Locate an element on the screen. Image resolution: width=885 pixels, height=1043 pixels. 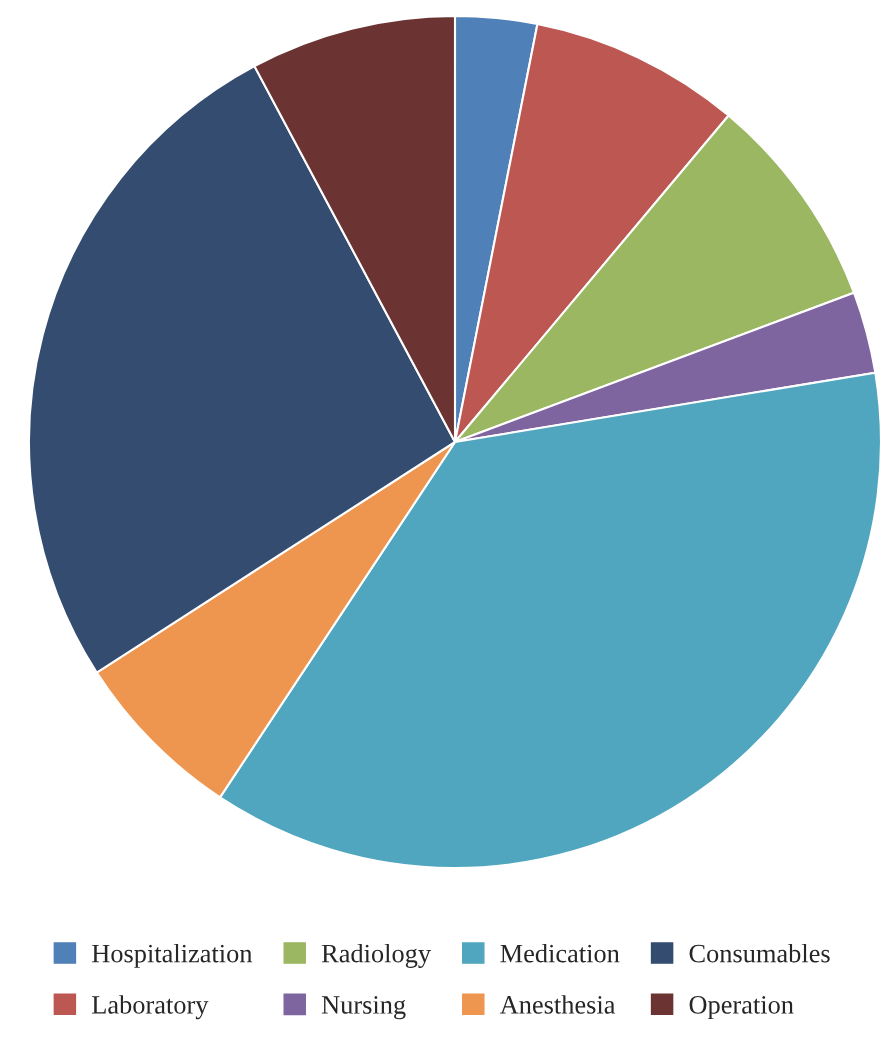
legend-label: Anesthesia is located at coordinates (557, 1004).